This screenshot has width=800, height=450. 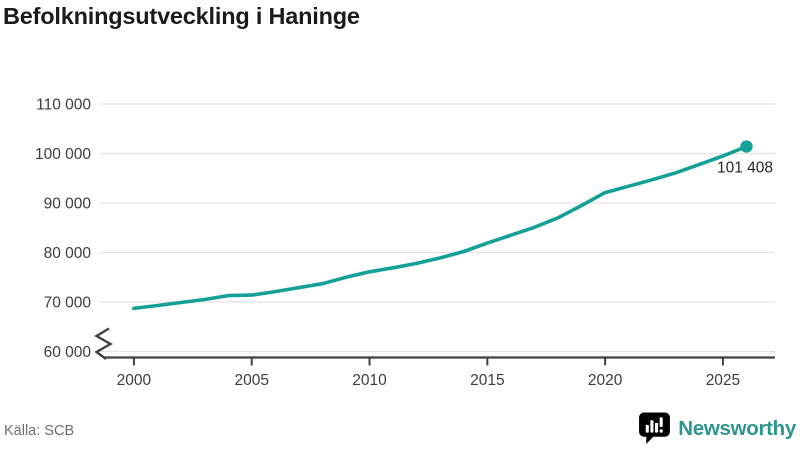 What do you see at coordinates (605, 380) in the screenshot?
I see `x-tick-label: 2020` at bounding box center [605, 380].